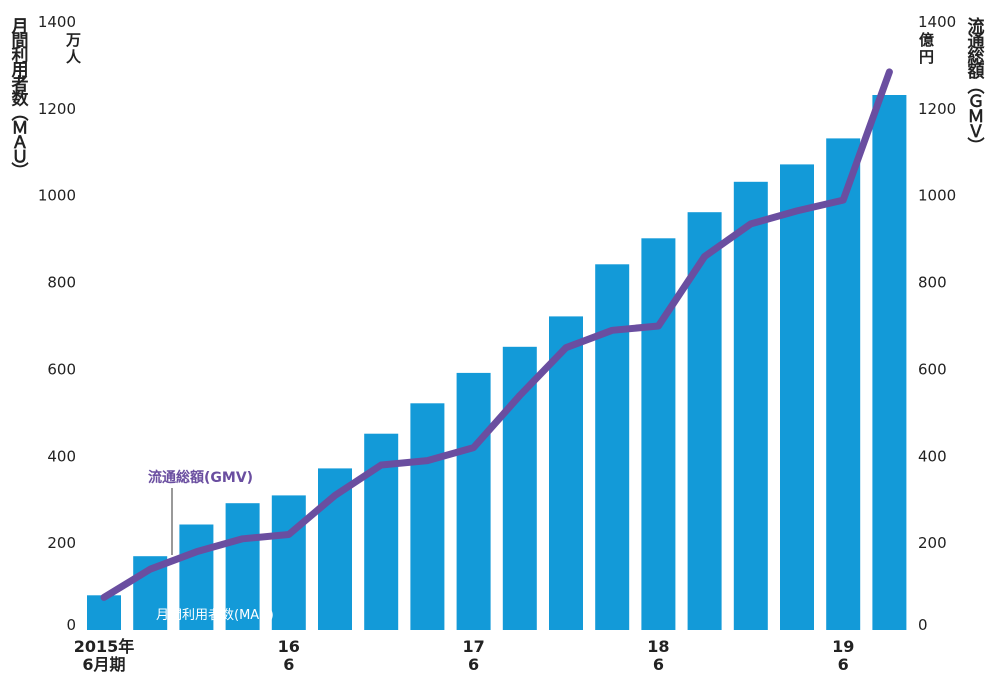  What do you see at coordinates (976, 26) in the screenshot?
I see `axis-title-char: 流` at bounding box center [976, 26].